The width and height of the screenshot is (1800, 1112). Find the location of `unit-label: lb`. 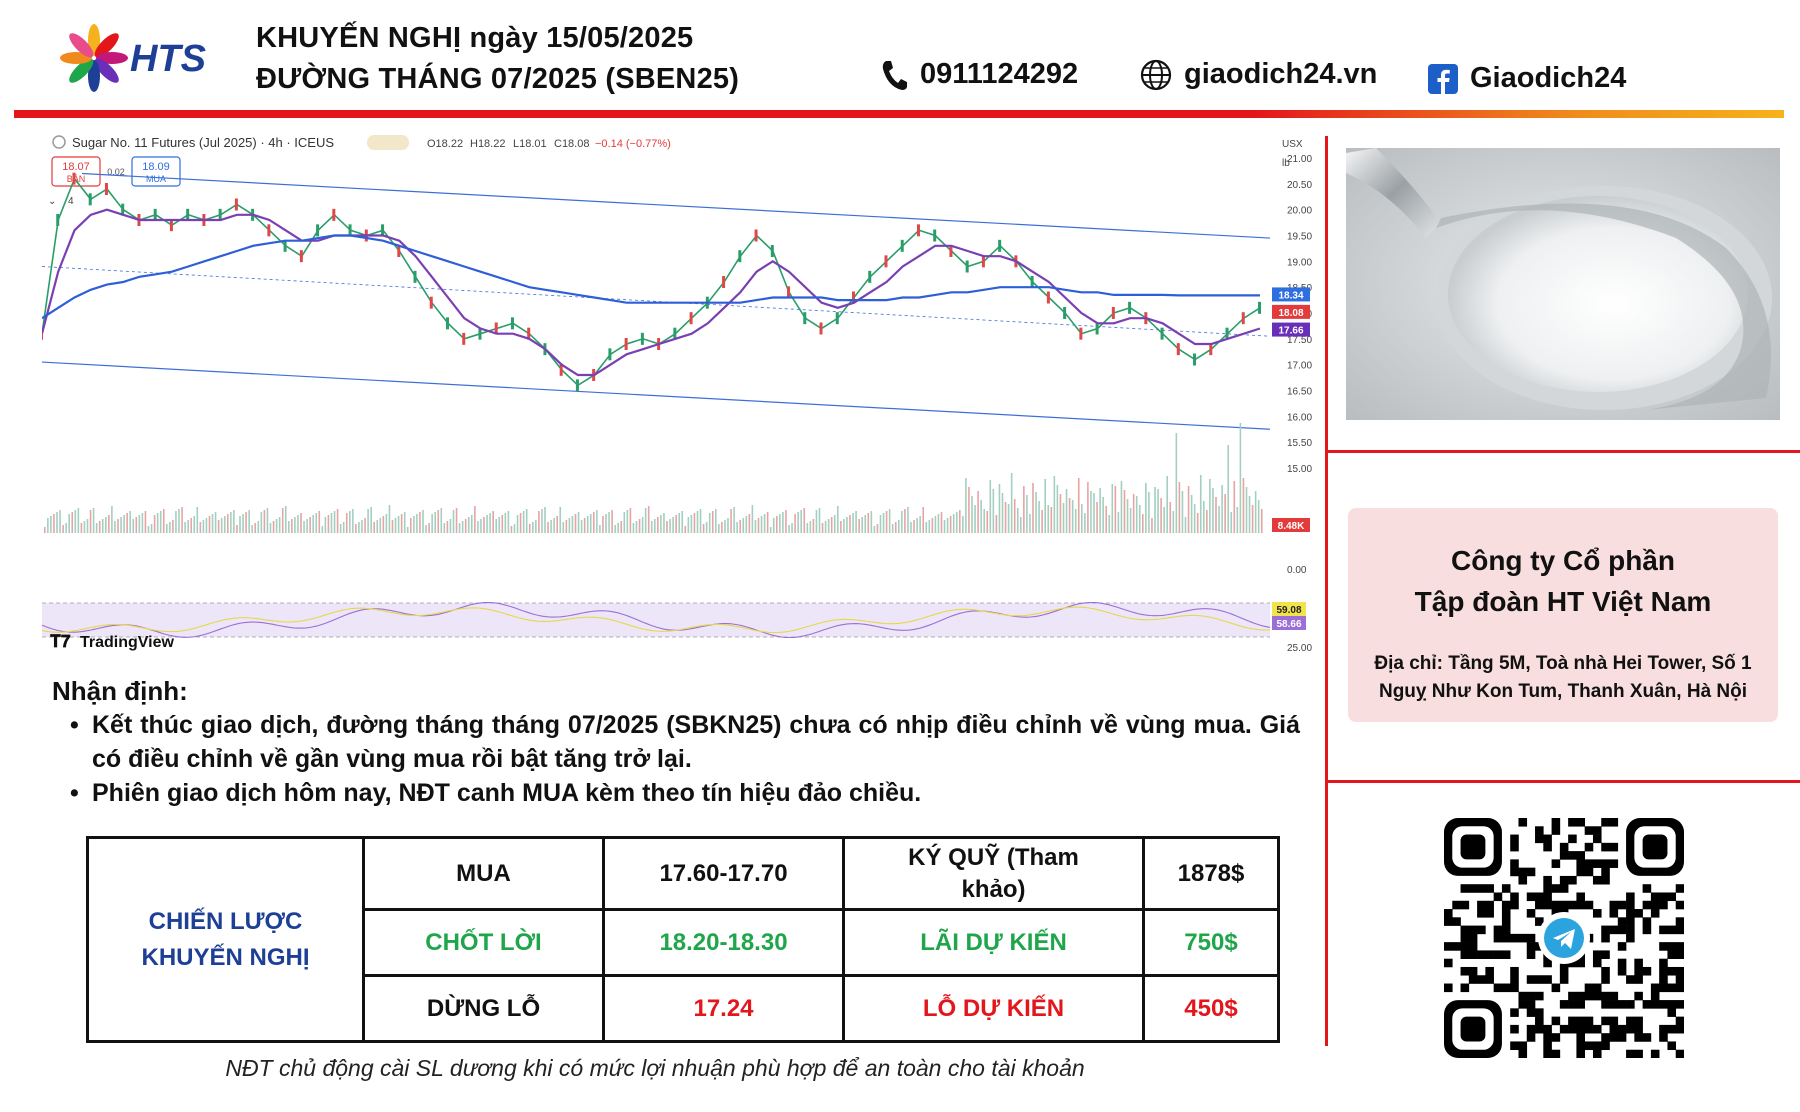

unit-label: lb is located at coordinates (1286, 163).